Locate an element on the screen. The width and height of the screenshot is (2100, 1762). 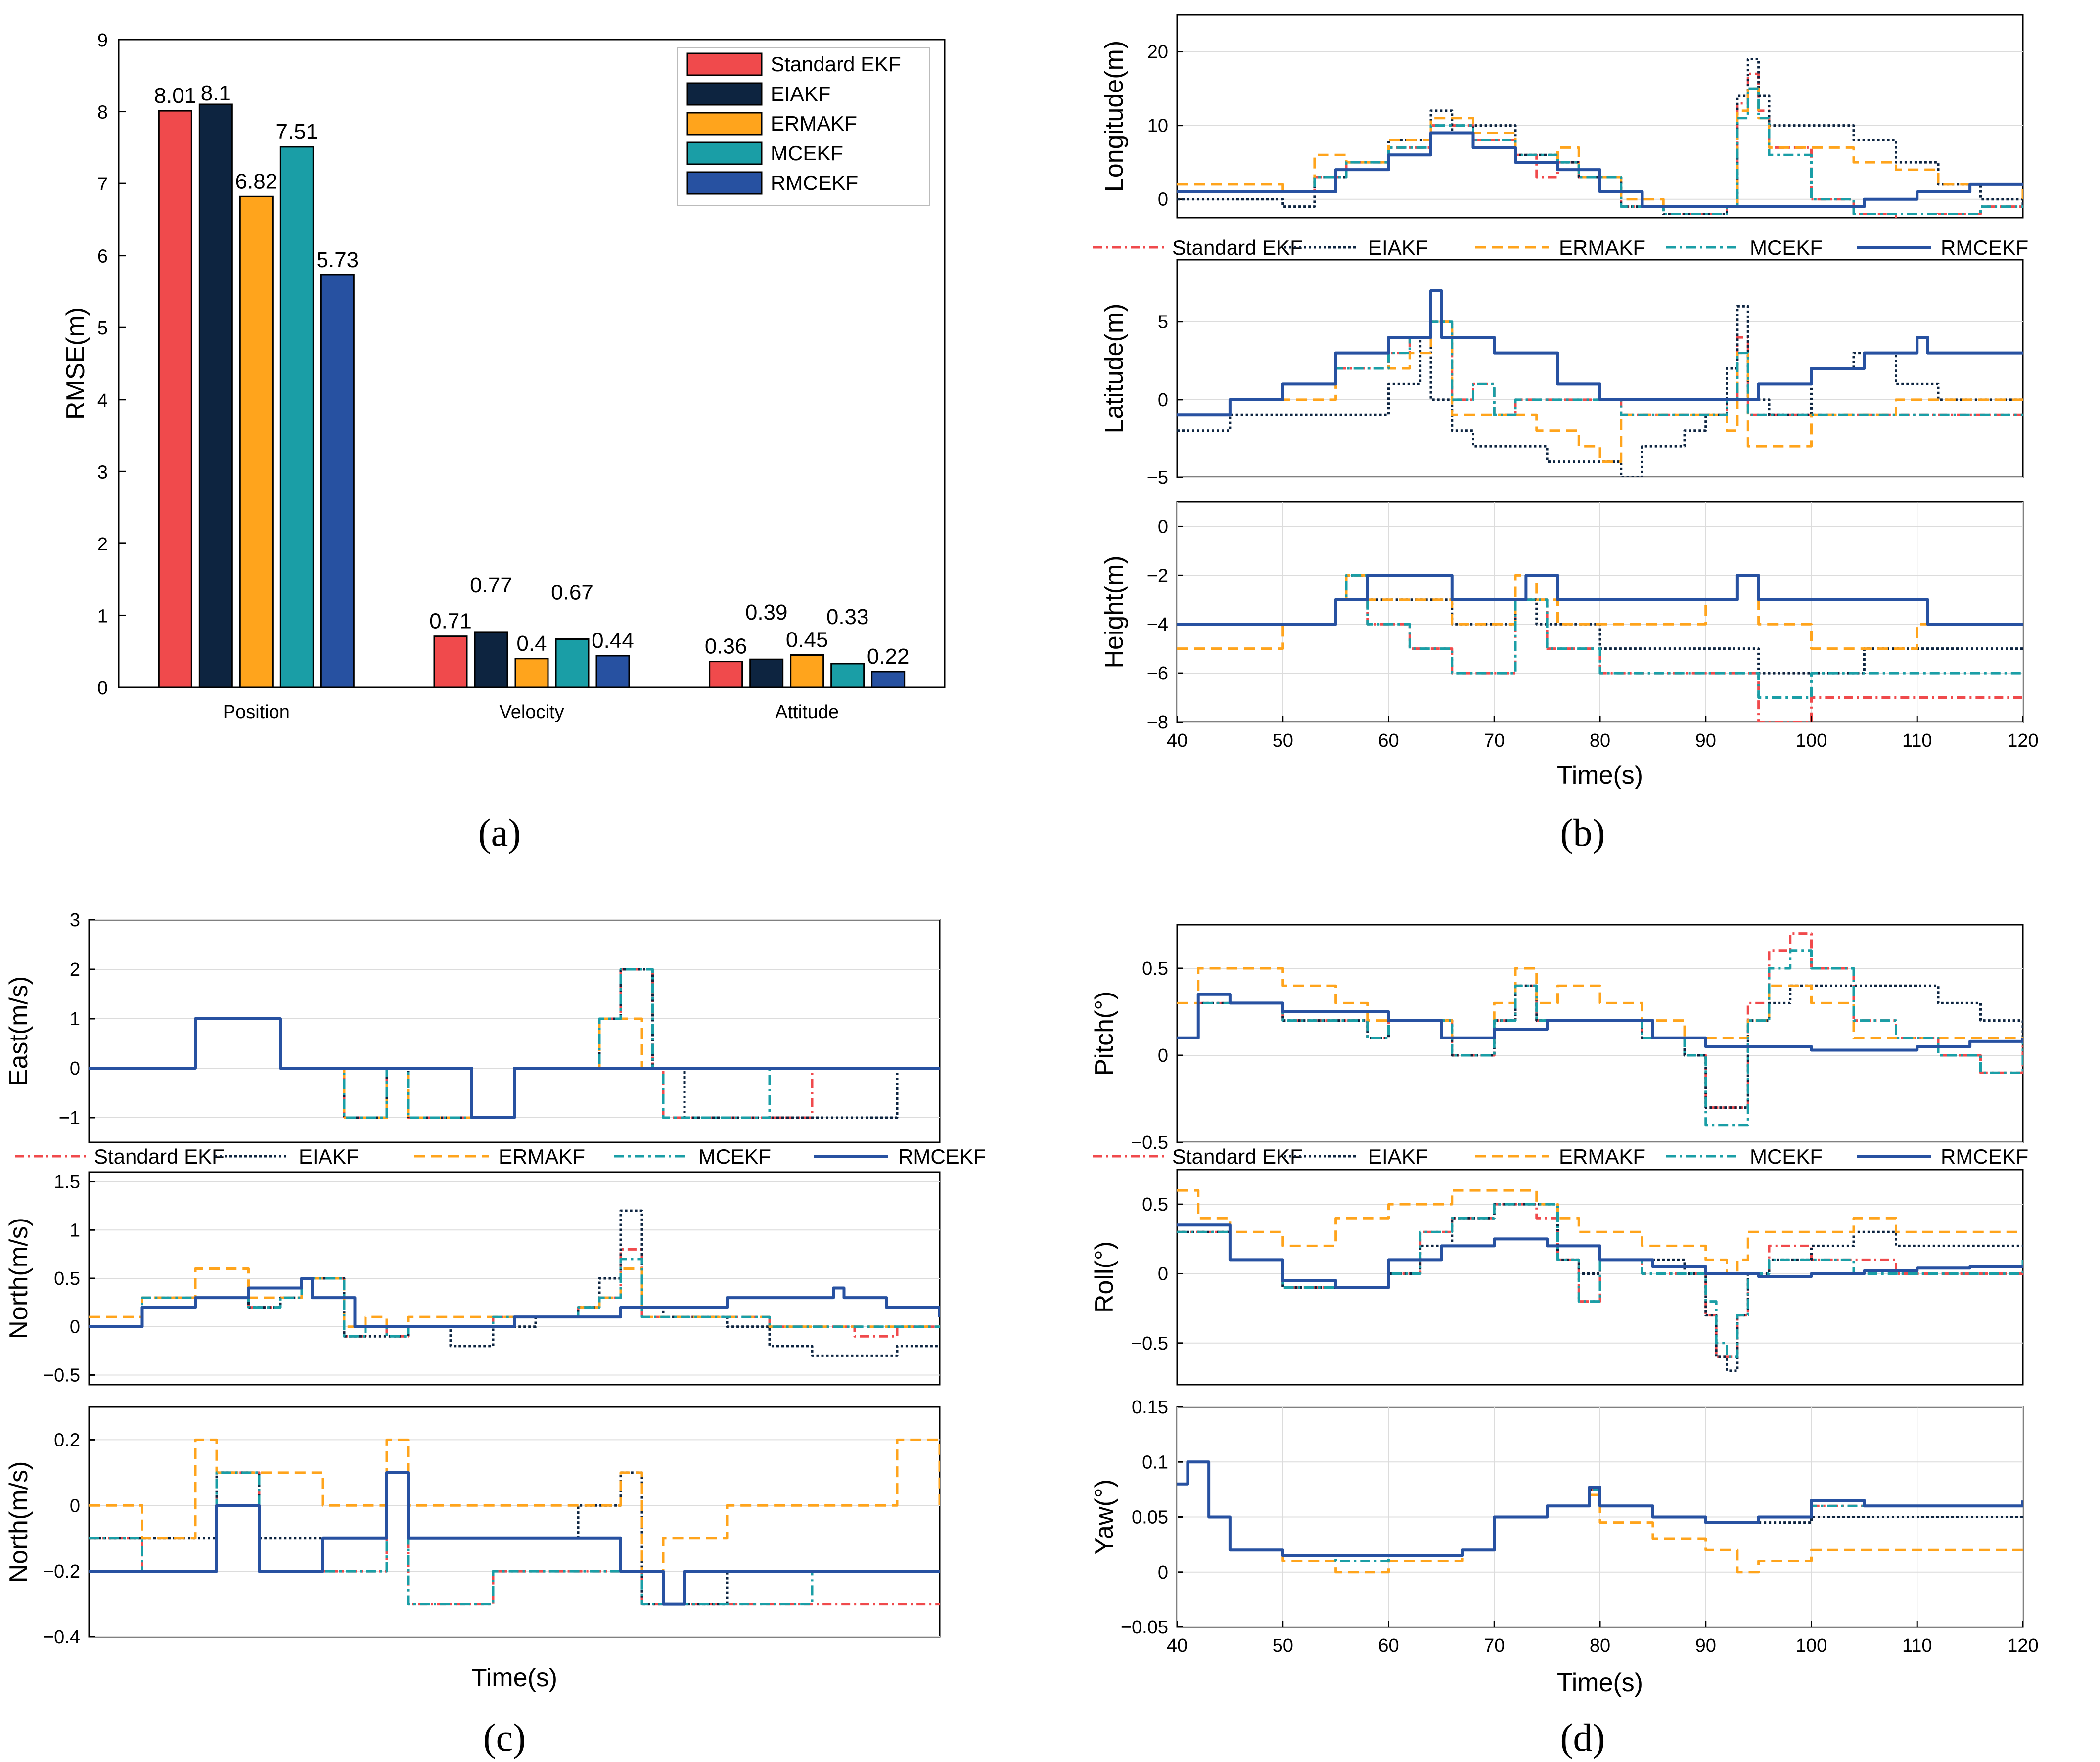
y-axis-label: Latitude(m) is located at coordinates (1114, 369).